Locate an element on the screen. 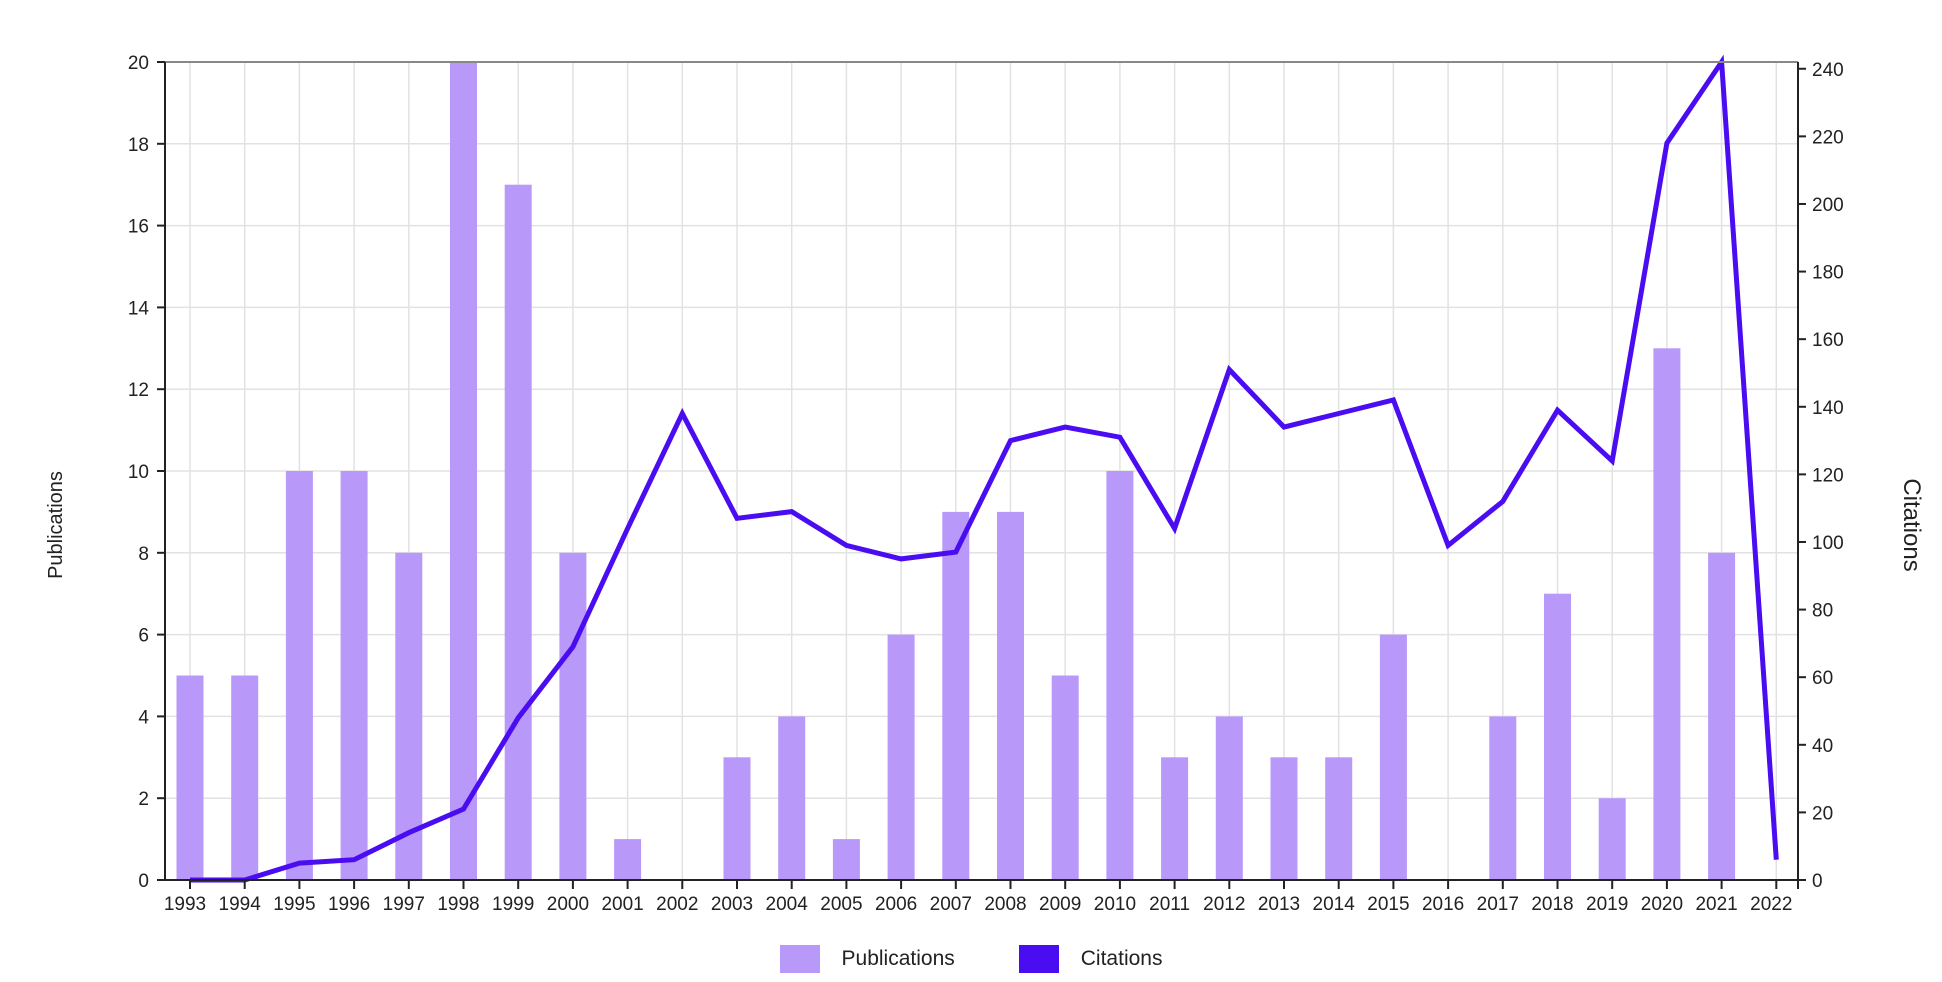  y-tick-label-right: 180 is located at coordinates (1828, 273).